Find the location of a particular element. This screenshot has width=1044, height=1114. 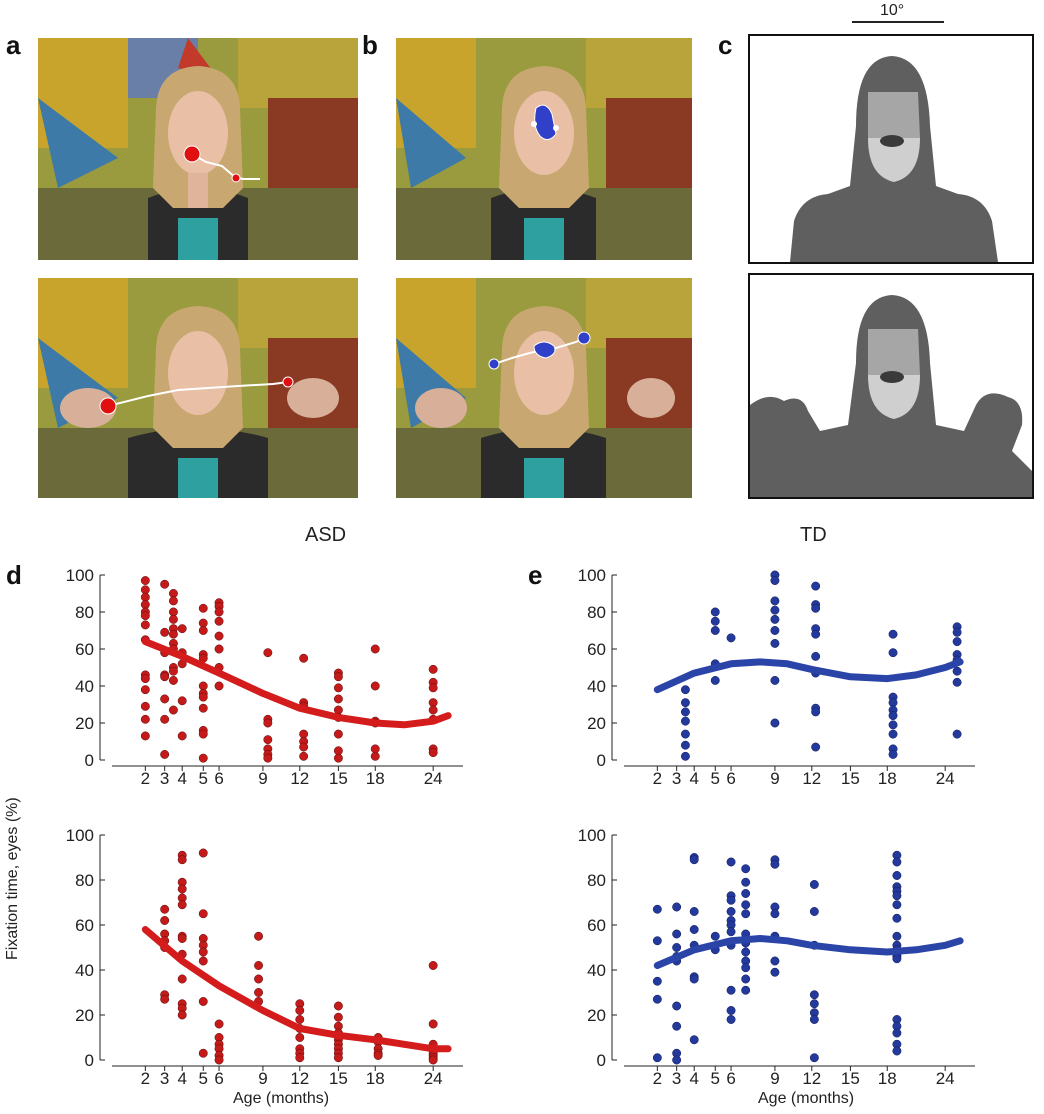

x-tick-label: 24 is located at coordinates (945, 1077).